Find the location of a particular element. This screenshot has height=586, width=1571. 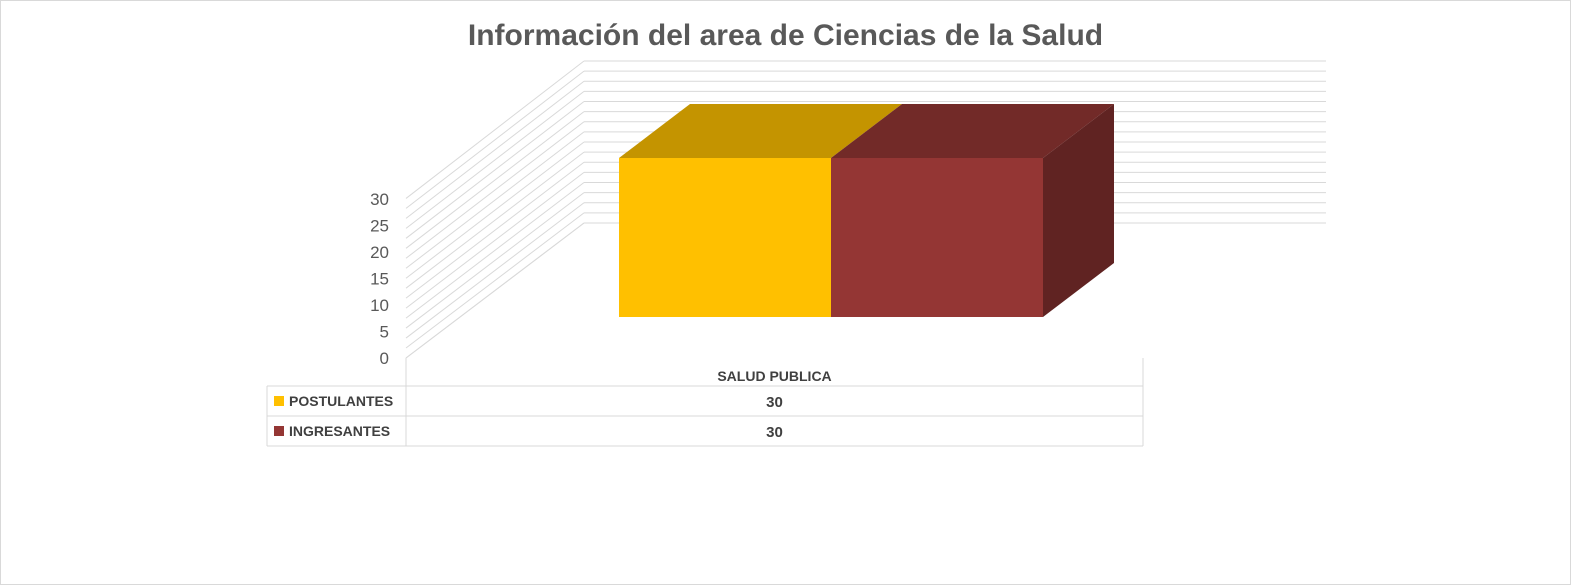

y-tick-label: 30 is located at coordinates (379, 199).